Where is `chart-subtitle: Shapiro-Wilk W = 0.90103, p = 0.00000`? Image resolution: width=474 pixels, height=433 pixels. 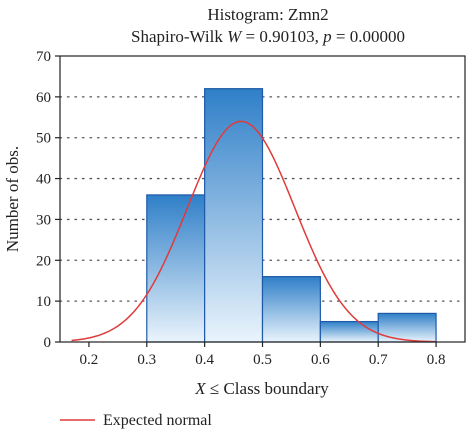
chart-subtitle: Shapiro-Wilk W = 0.90103, p = 0.00000 is located at coordinates (268, 36).